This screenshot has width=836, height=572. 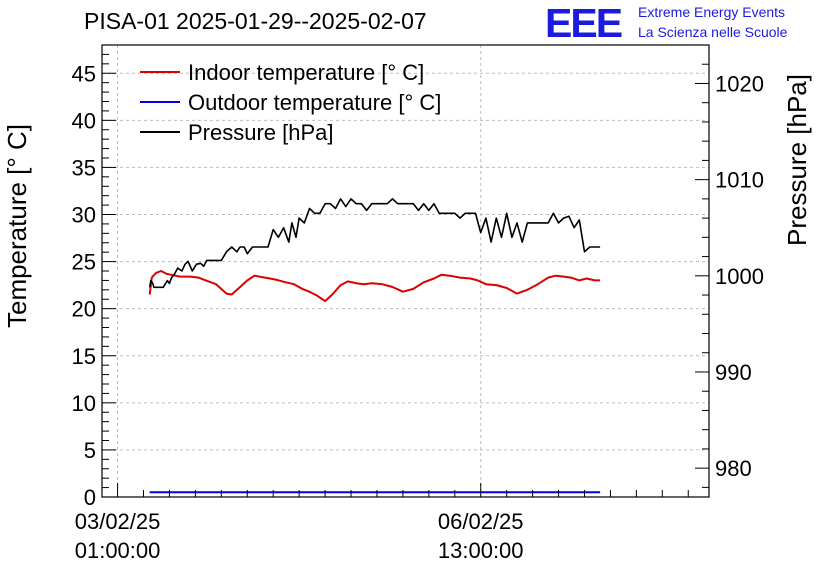 I want to click on eee-logo: EEE, so click(x=584, y=23).